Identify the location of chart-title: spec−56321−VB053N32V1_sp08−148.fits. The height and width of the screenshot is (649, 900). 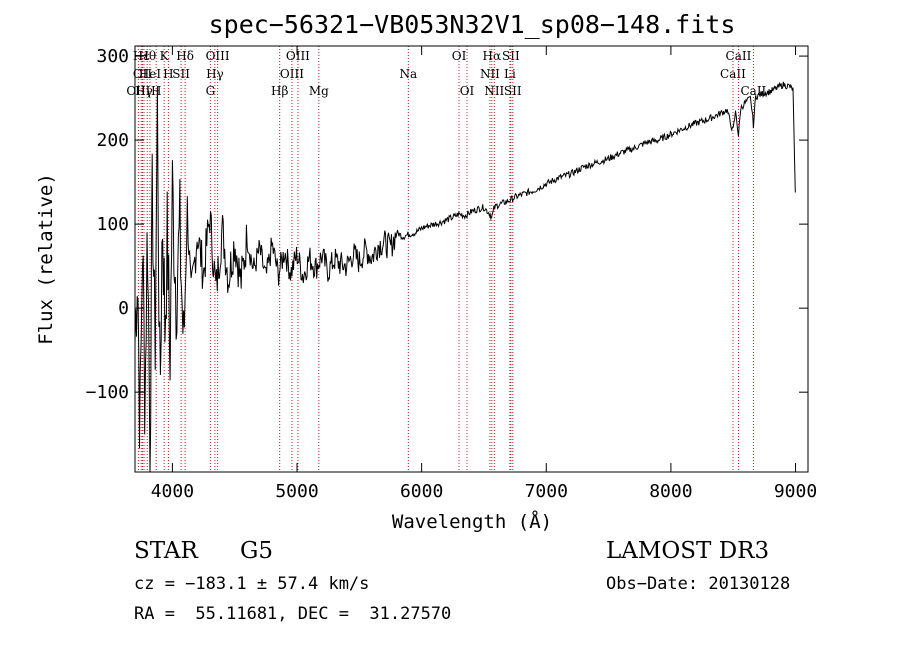
(472, 24).